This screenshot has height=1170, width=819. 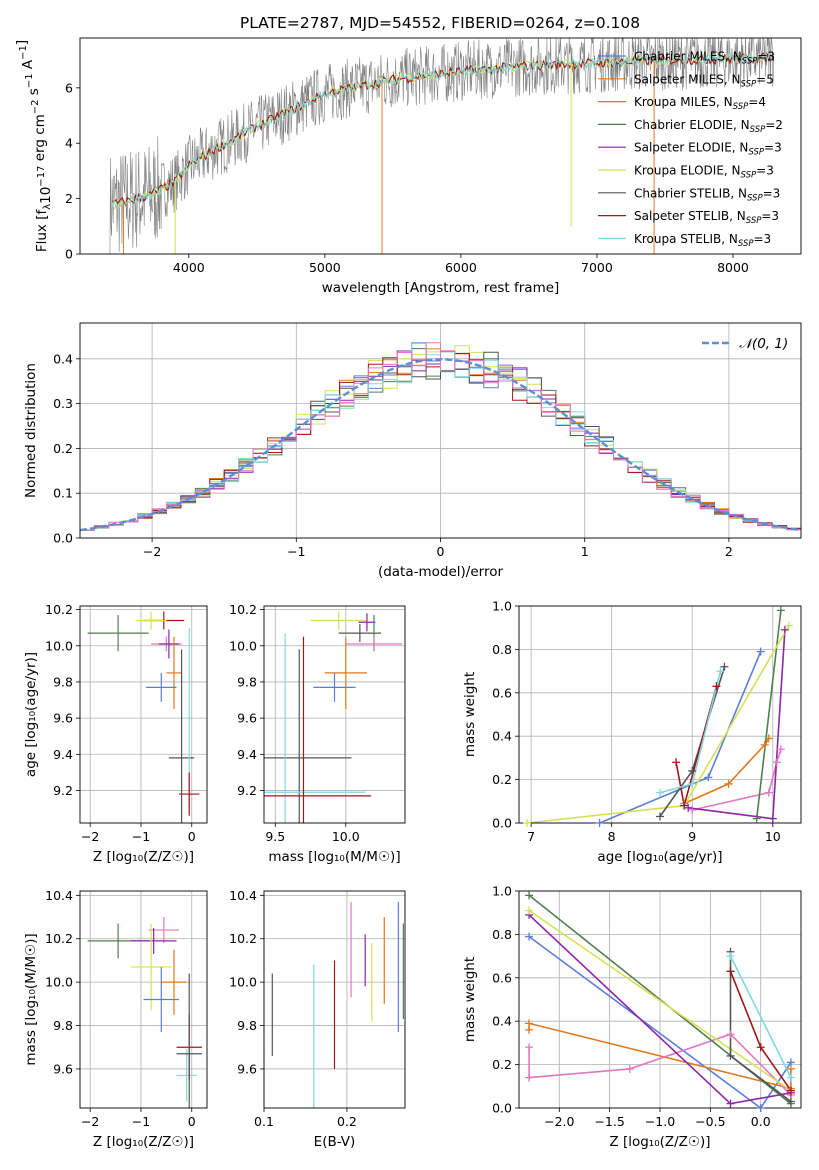 What do you see at coordinates (59, 982) in the screenshot?
I see `y-tick-label: 10.0` at bounding box center [59, 982].